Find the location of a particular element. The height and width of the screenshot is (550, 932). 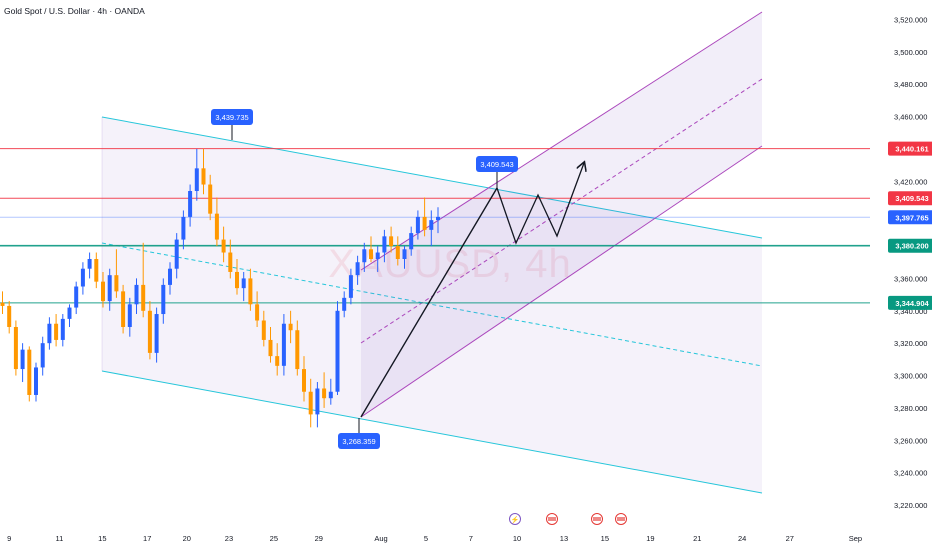

level-badge-label: 3,344.904 is located at coordinates (912, 303).